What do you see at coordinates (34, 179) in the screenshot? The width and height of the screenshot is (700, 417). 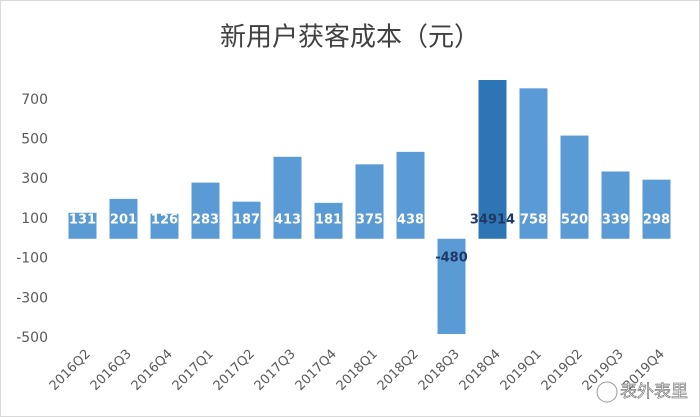 I see `y-tick-label: 300` at bounding box center [34, 179].